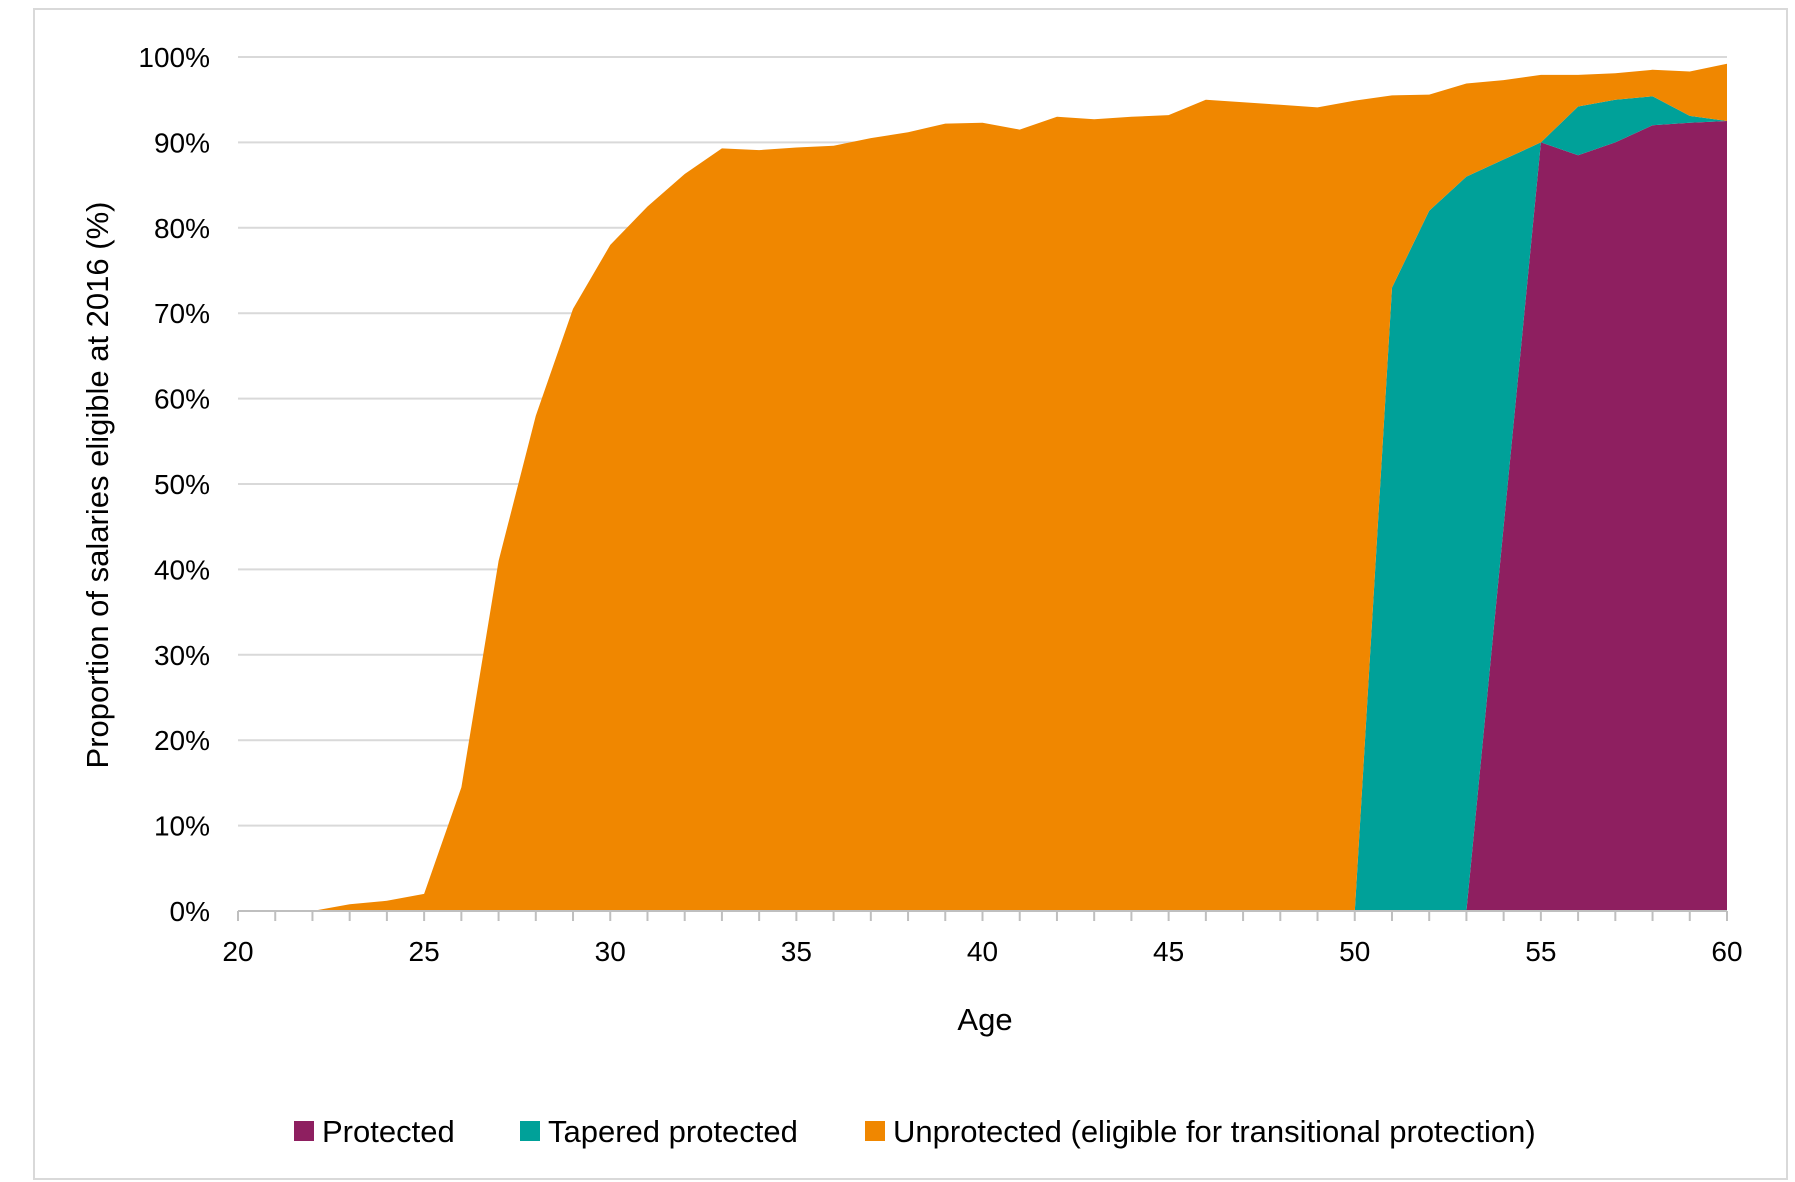 This screenshot has width=1795, height=1182. Describe the element at coordinates (1168, 951) in the screenshot. I see `x-tick-label: 45` at that location.